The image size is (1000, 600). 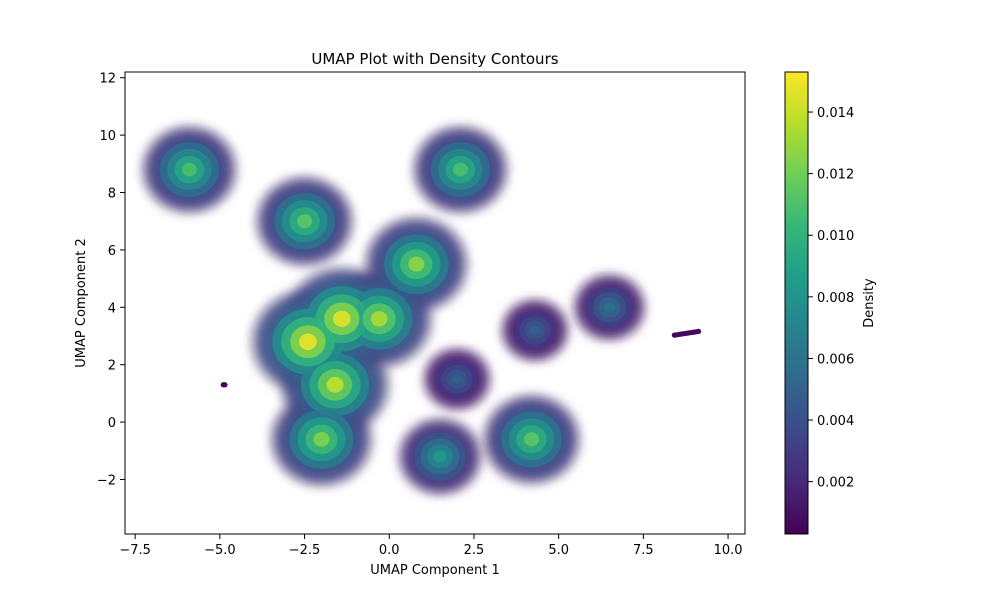 I want to click on colorbar-tick-label: 0.014, so click(x=835, y=113).